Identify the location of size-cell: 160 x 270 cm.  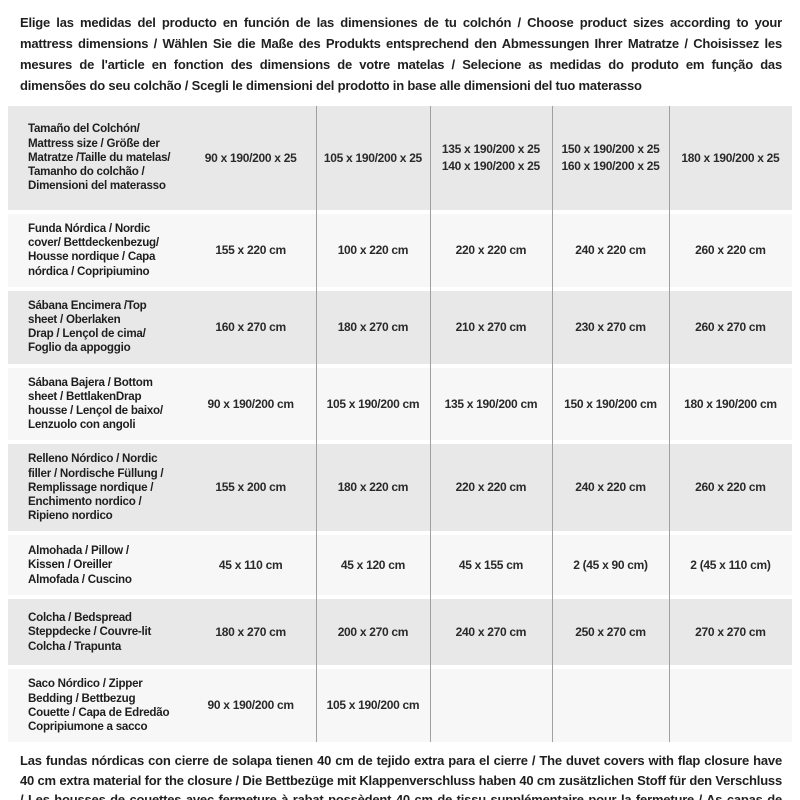
(250, 326).